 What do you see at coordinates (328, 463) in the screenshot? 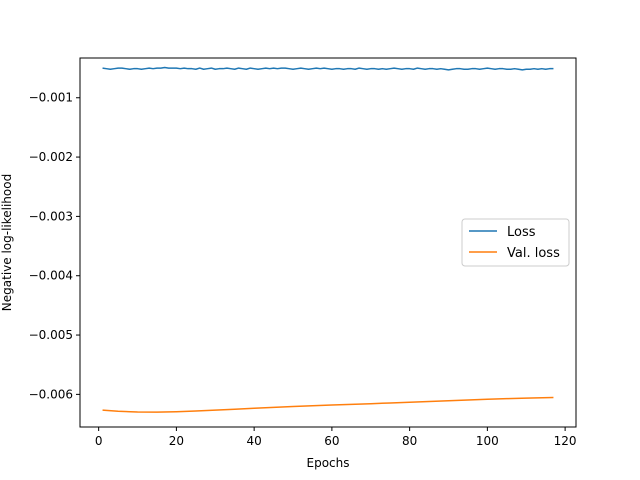
I see `x-axis-label: Epochs` at bounding box center [328, 463].